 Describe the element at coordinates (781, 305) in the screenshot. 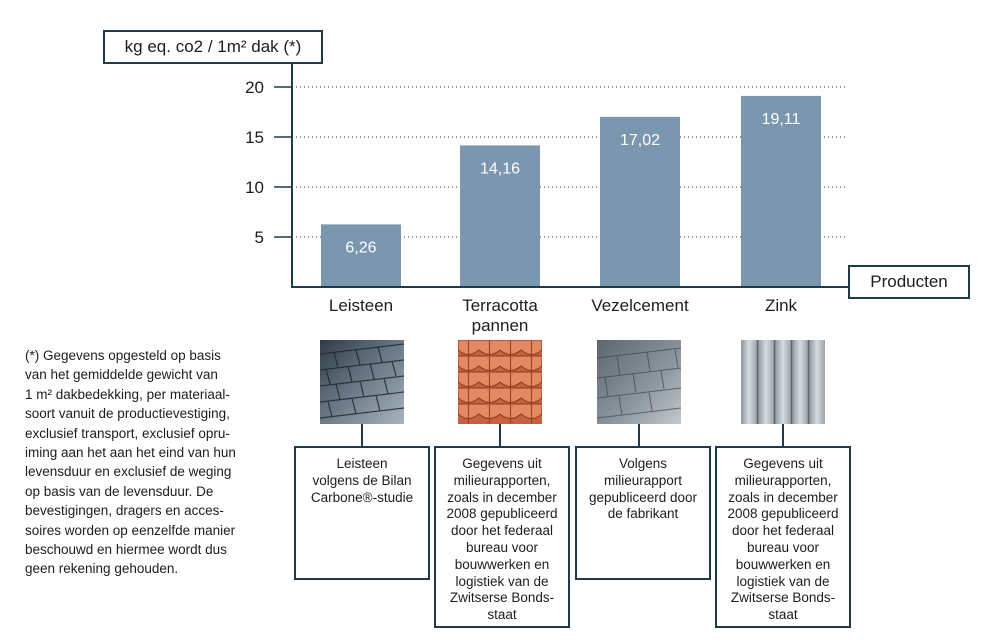

I see `x-tick-label: Zink` at that location.